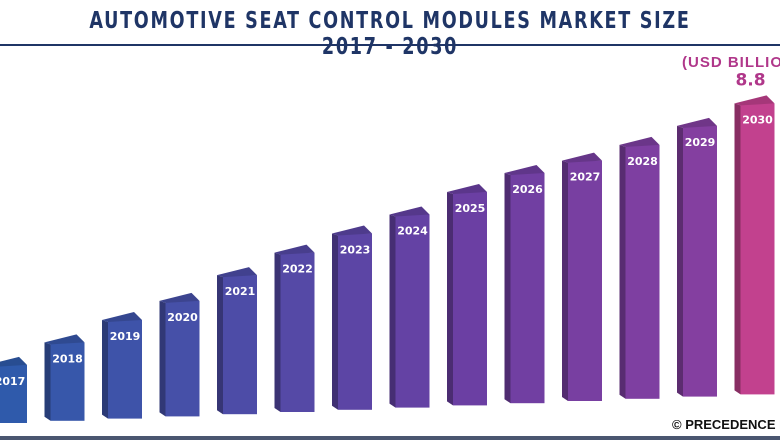 Image resolution: width=780 pixels, height=440 pixels. Describe the element at coordinates (527, 288) in the screenshot. I see `bar-2026` at that location.